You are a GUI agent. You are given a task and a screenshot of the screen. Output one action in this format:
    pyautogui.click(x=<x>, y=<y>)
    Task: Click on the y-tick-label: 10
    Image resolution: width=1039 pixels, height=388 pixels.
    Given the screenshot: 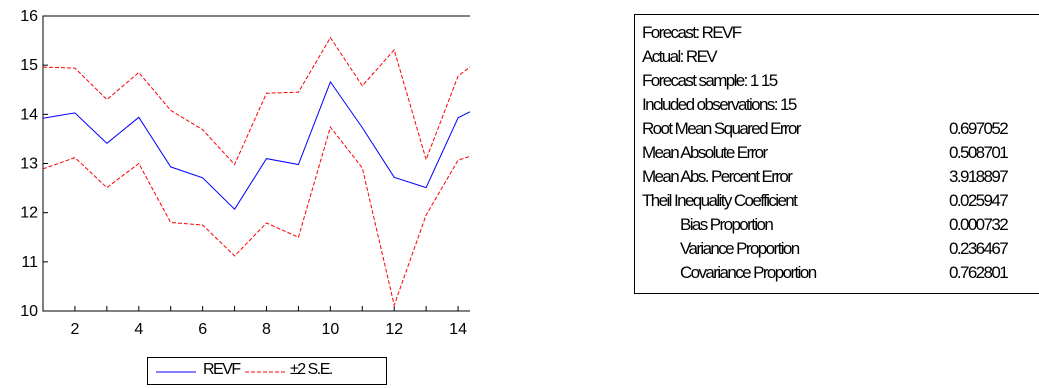 What is the action you would take?
    pyautogui.click(x=29, y=311)
    